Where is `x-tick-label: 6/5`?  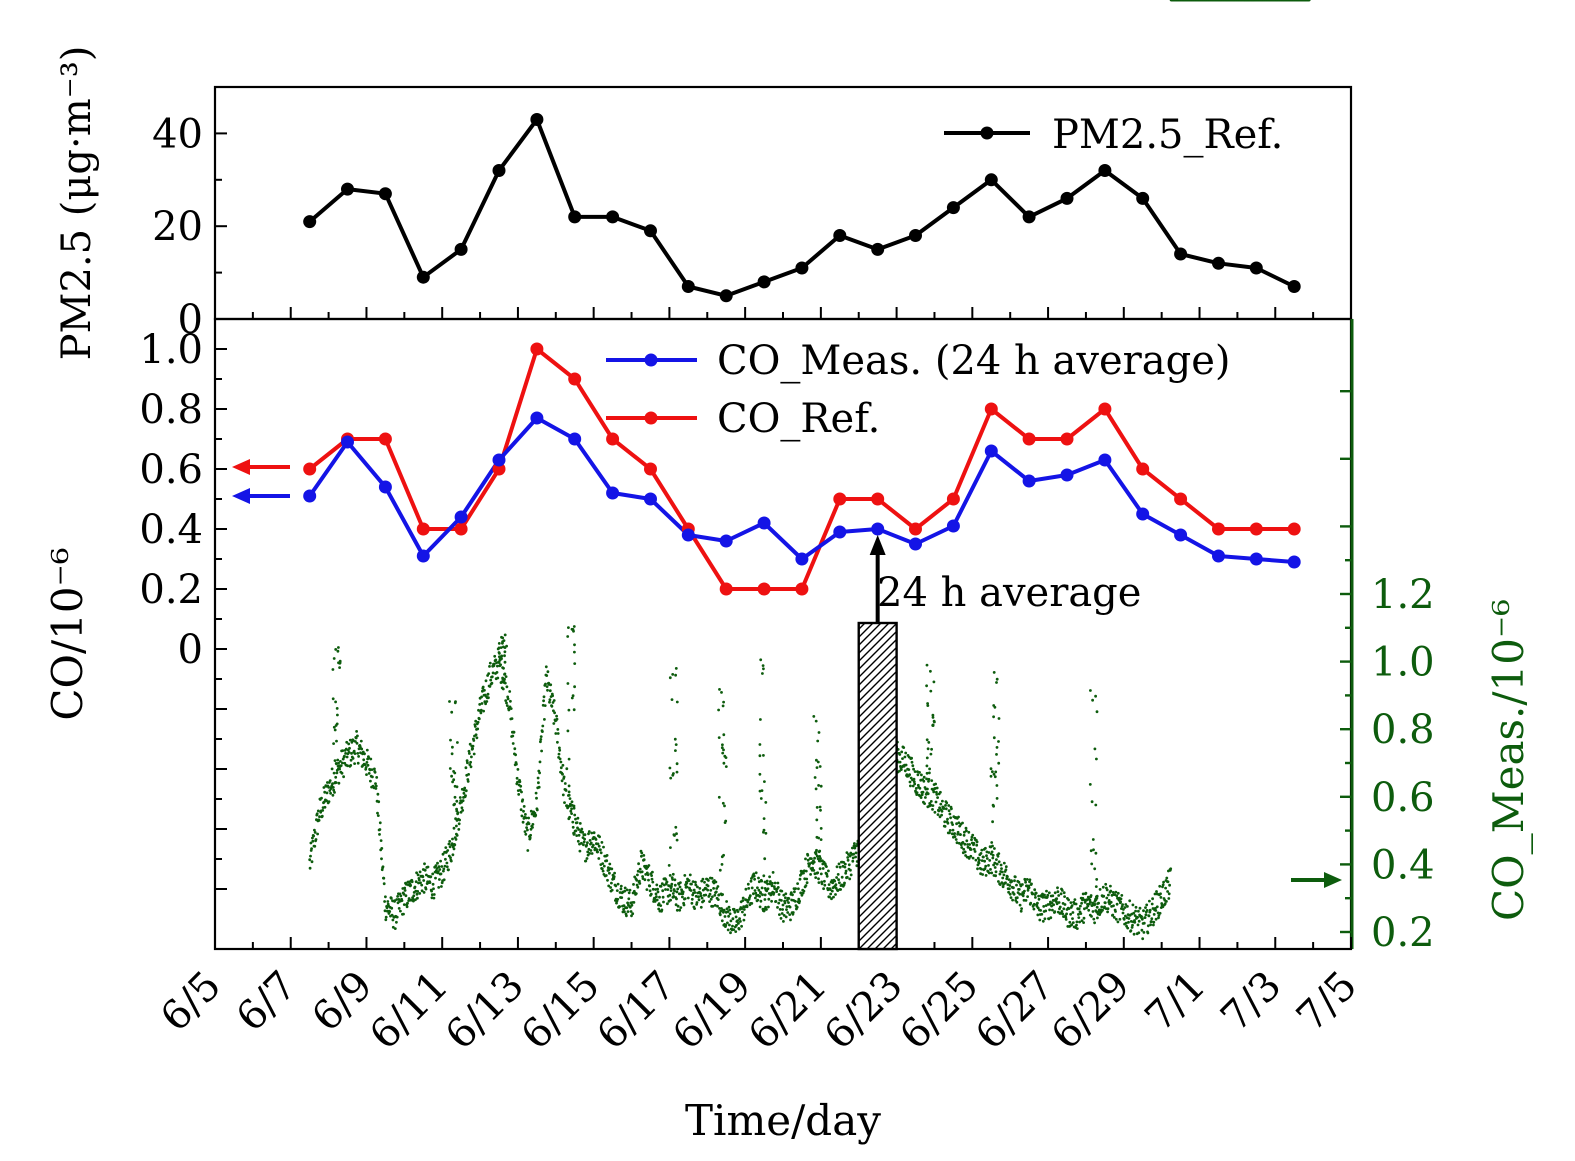
x-tick-label: 6/5 is located at coordinates (191, 1002).